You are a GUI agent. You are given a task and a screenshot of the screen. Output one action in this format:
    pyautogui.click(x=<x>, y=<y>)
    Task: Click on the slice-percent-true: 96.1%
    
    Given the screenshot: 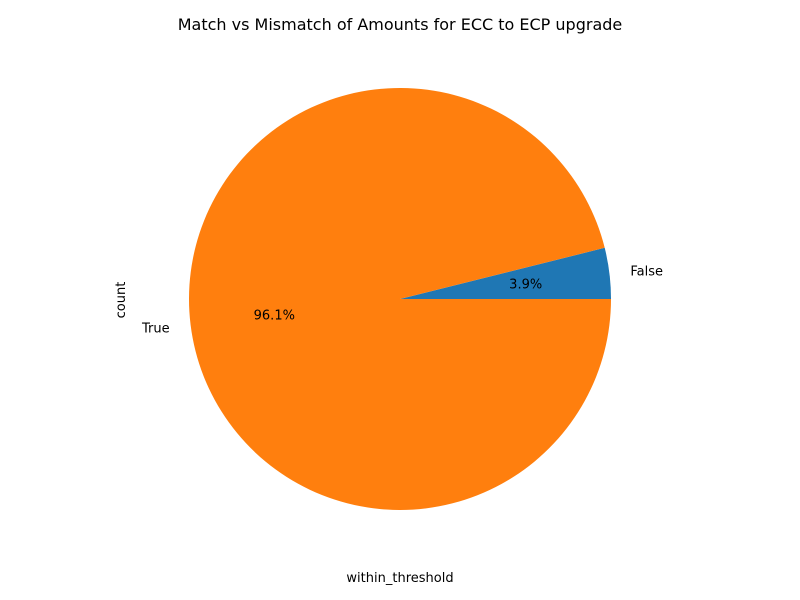 What is the action you would take?
    pyautogui.click(x=274, y=316)
    